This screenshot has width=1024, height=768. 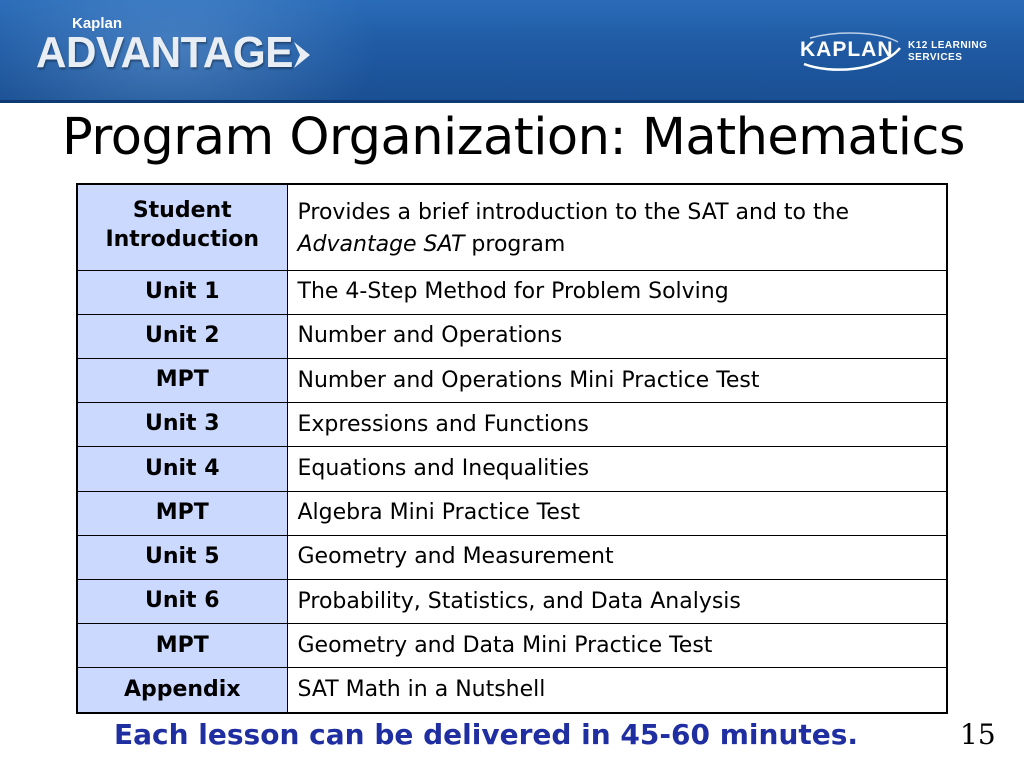 I want to click on row-label: Unit 4, so click(x=182, y=469).